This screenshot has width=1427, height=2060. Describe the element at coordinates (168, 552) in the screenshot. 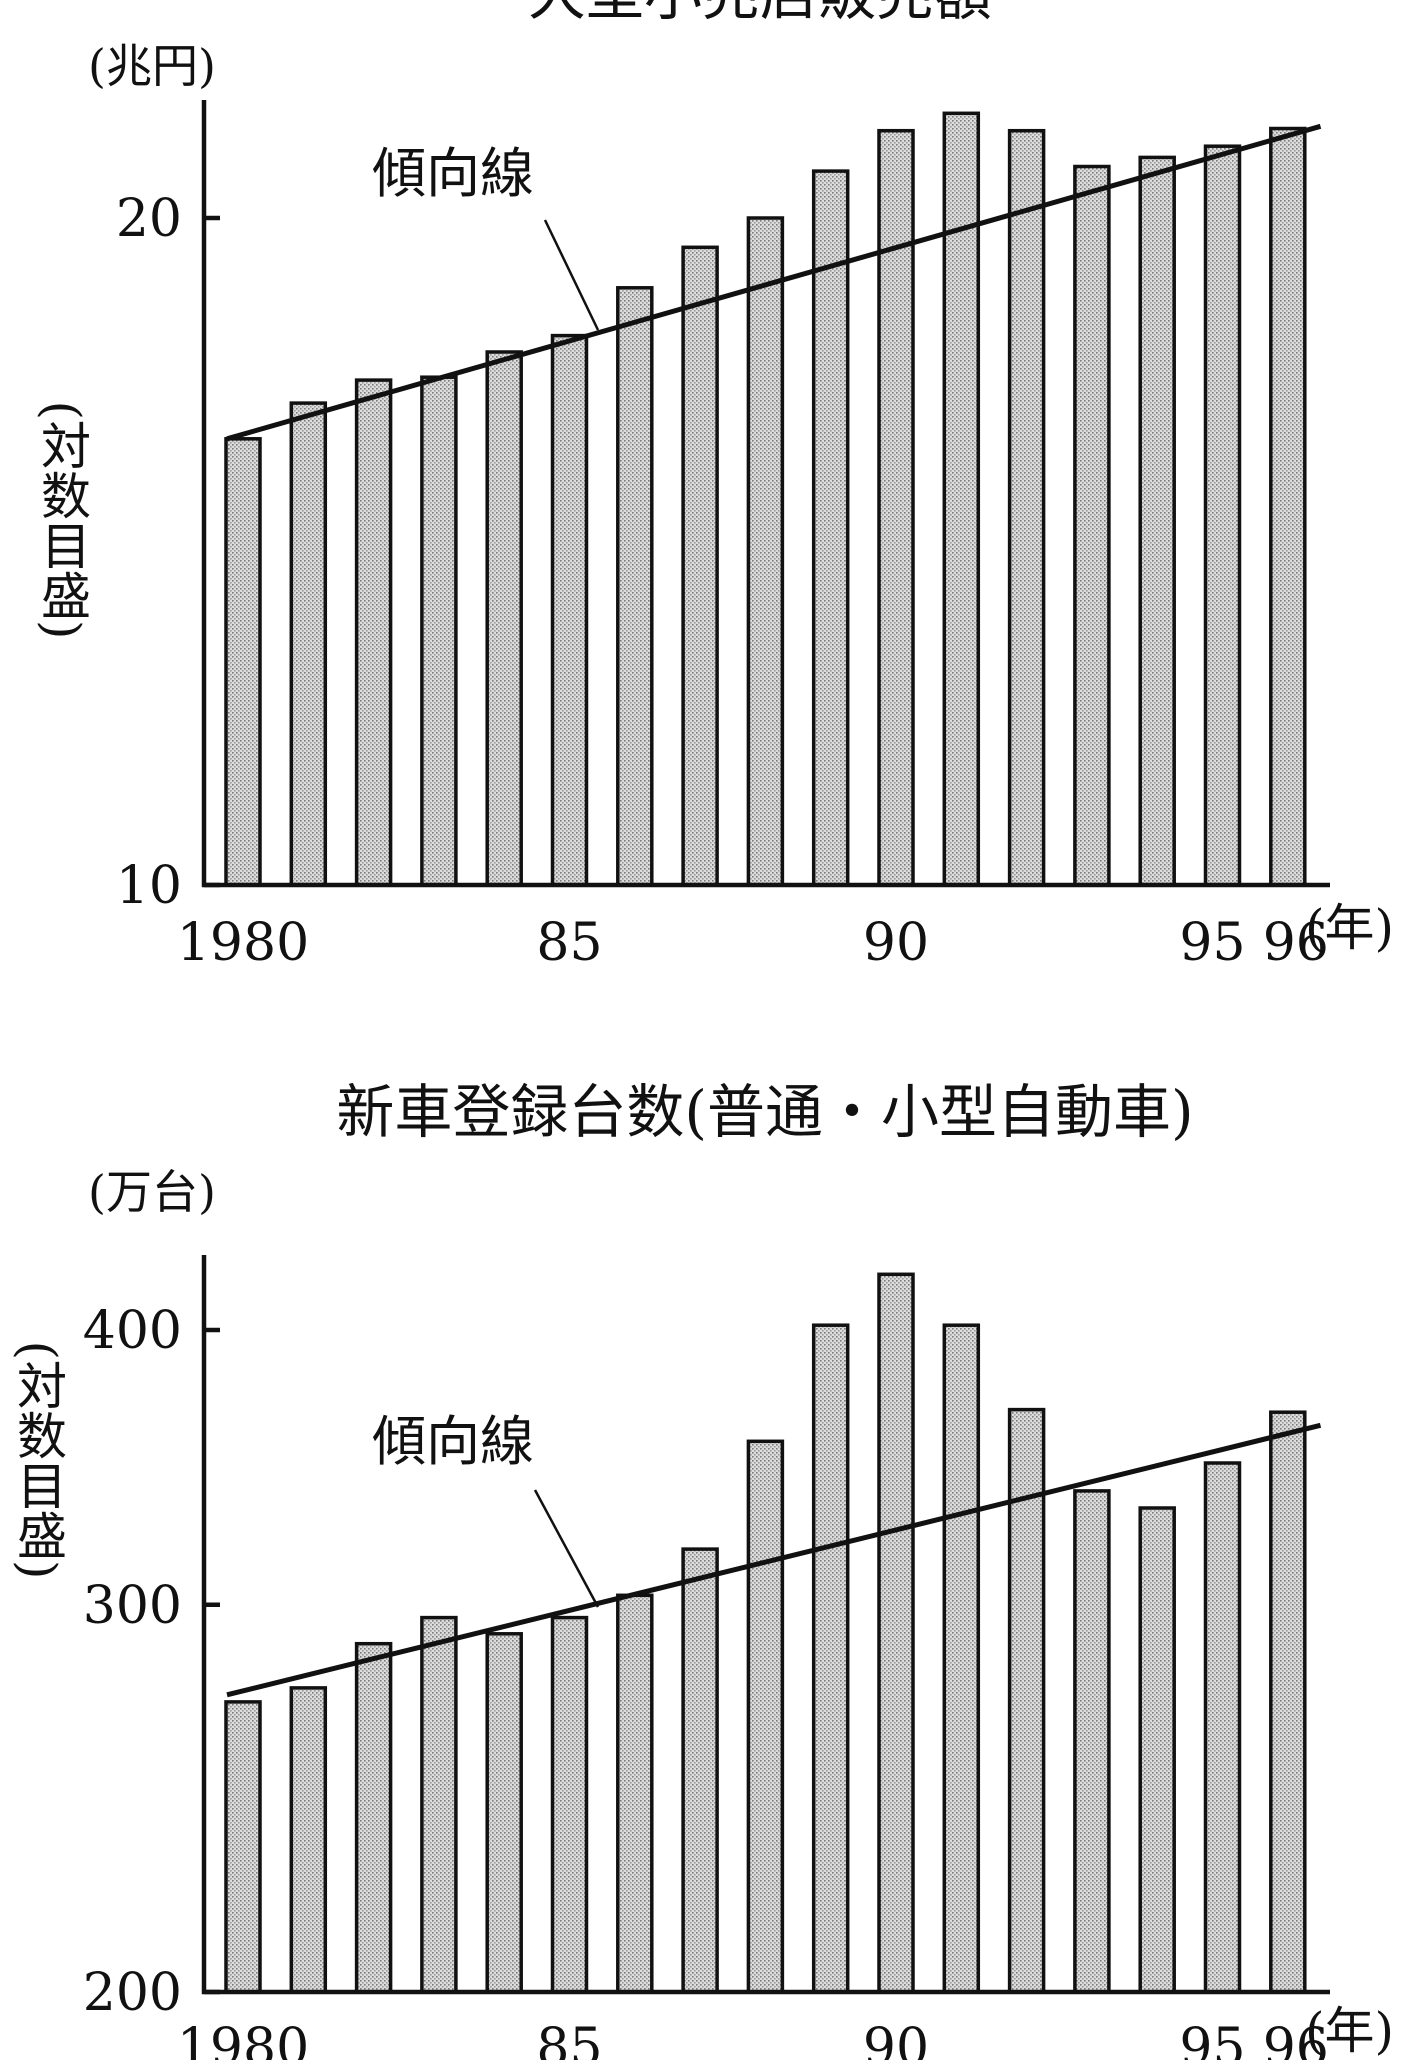

I see `y-ticks: 10 20` at that location.